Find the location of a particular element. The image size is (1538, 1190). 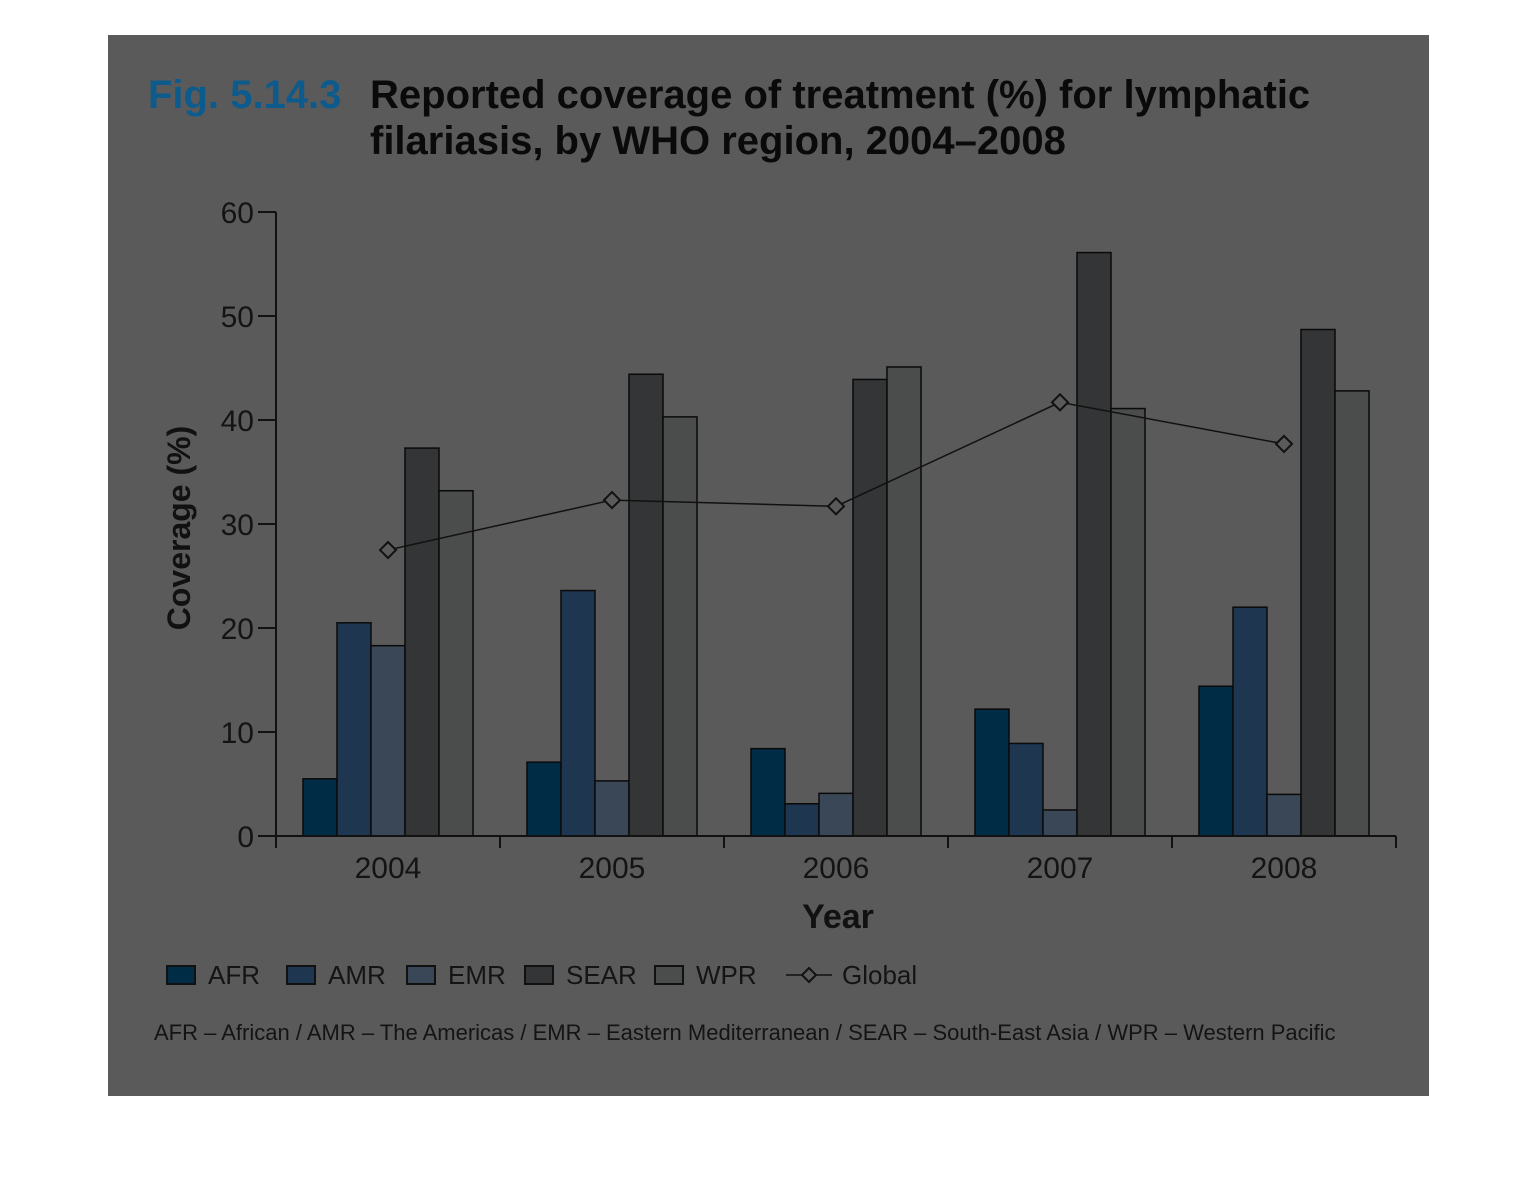

legend-item-wpr: WPR is located at coordinates (705, 975).